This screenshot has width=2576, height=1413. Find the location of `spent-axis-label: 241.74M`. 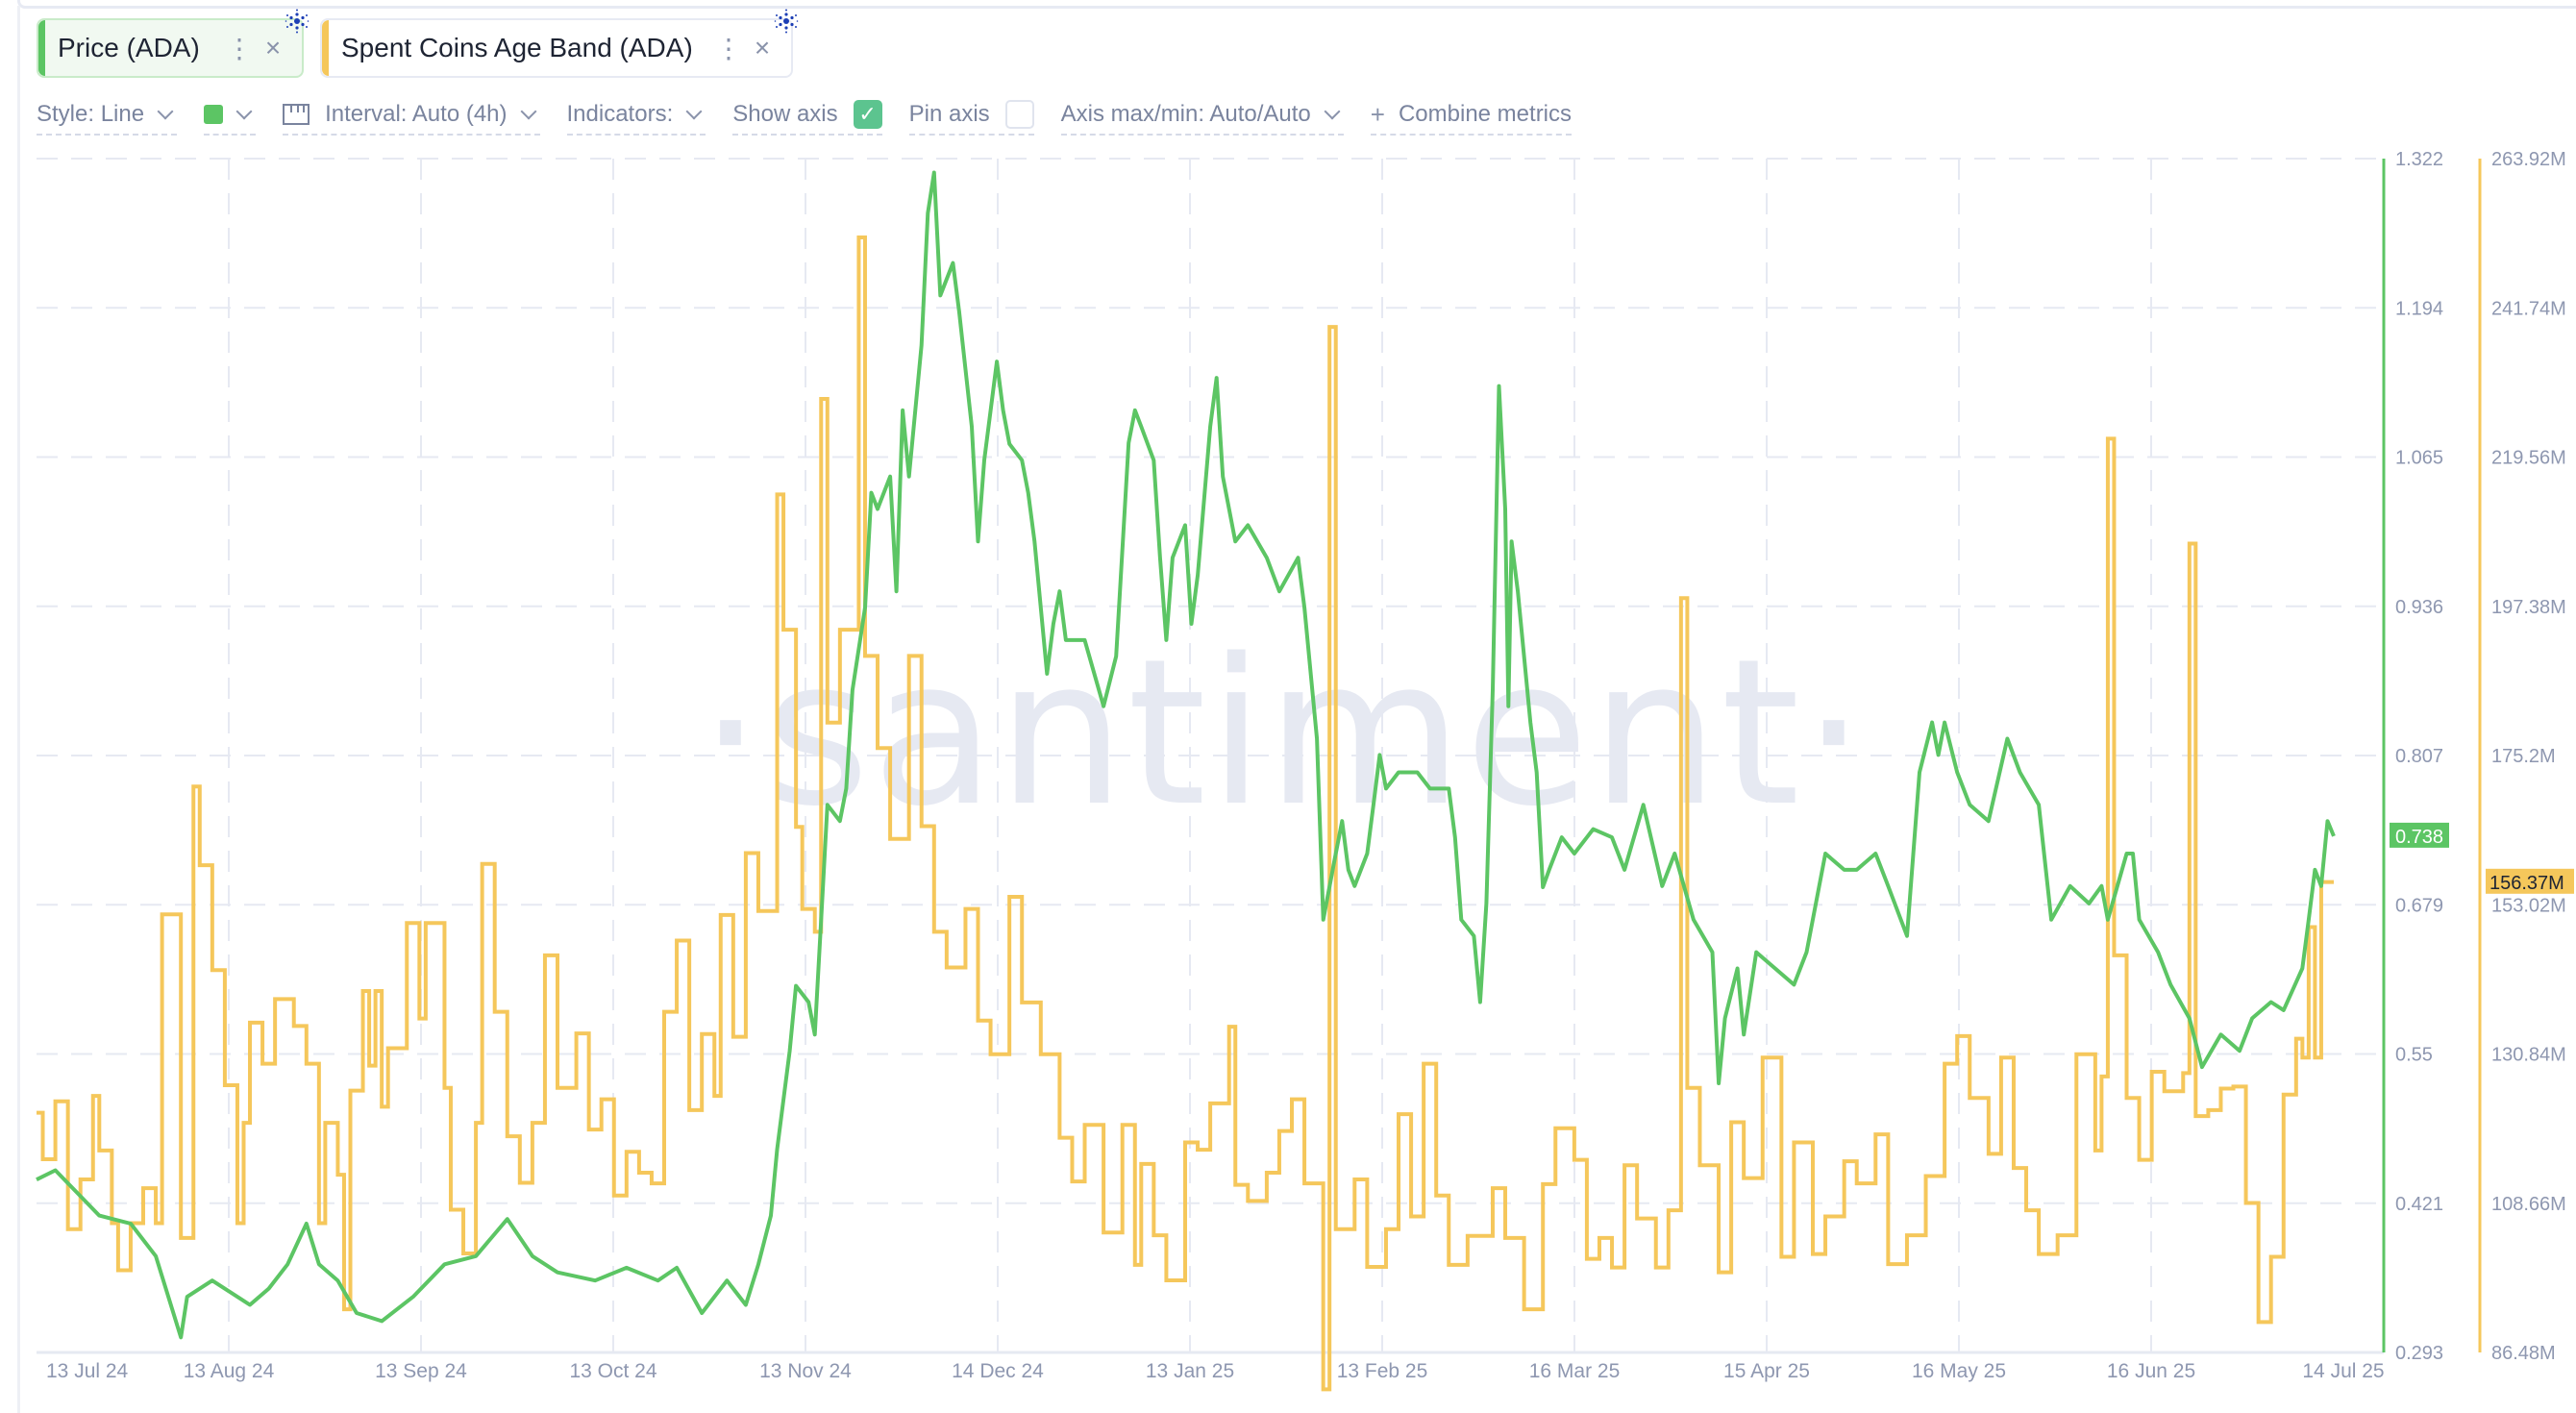

spent-axis-label: 241.74M is located at coordinates (2528, 308).